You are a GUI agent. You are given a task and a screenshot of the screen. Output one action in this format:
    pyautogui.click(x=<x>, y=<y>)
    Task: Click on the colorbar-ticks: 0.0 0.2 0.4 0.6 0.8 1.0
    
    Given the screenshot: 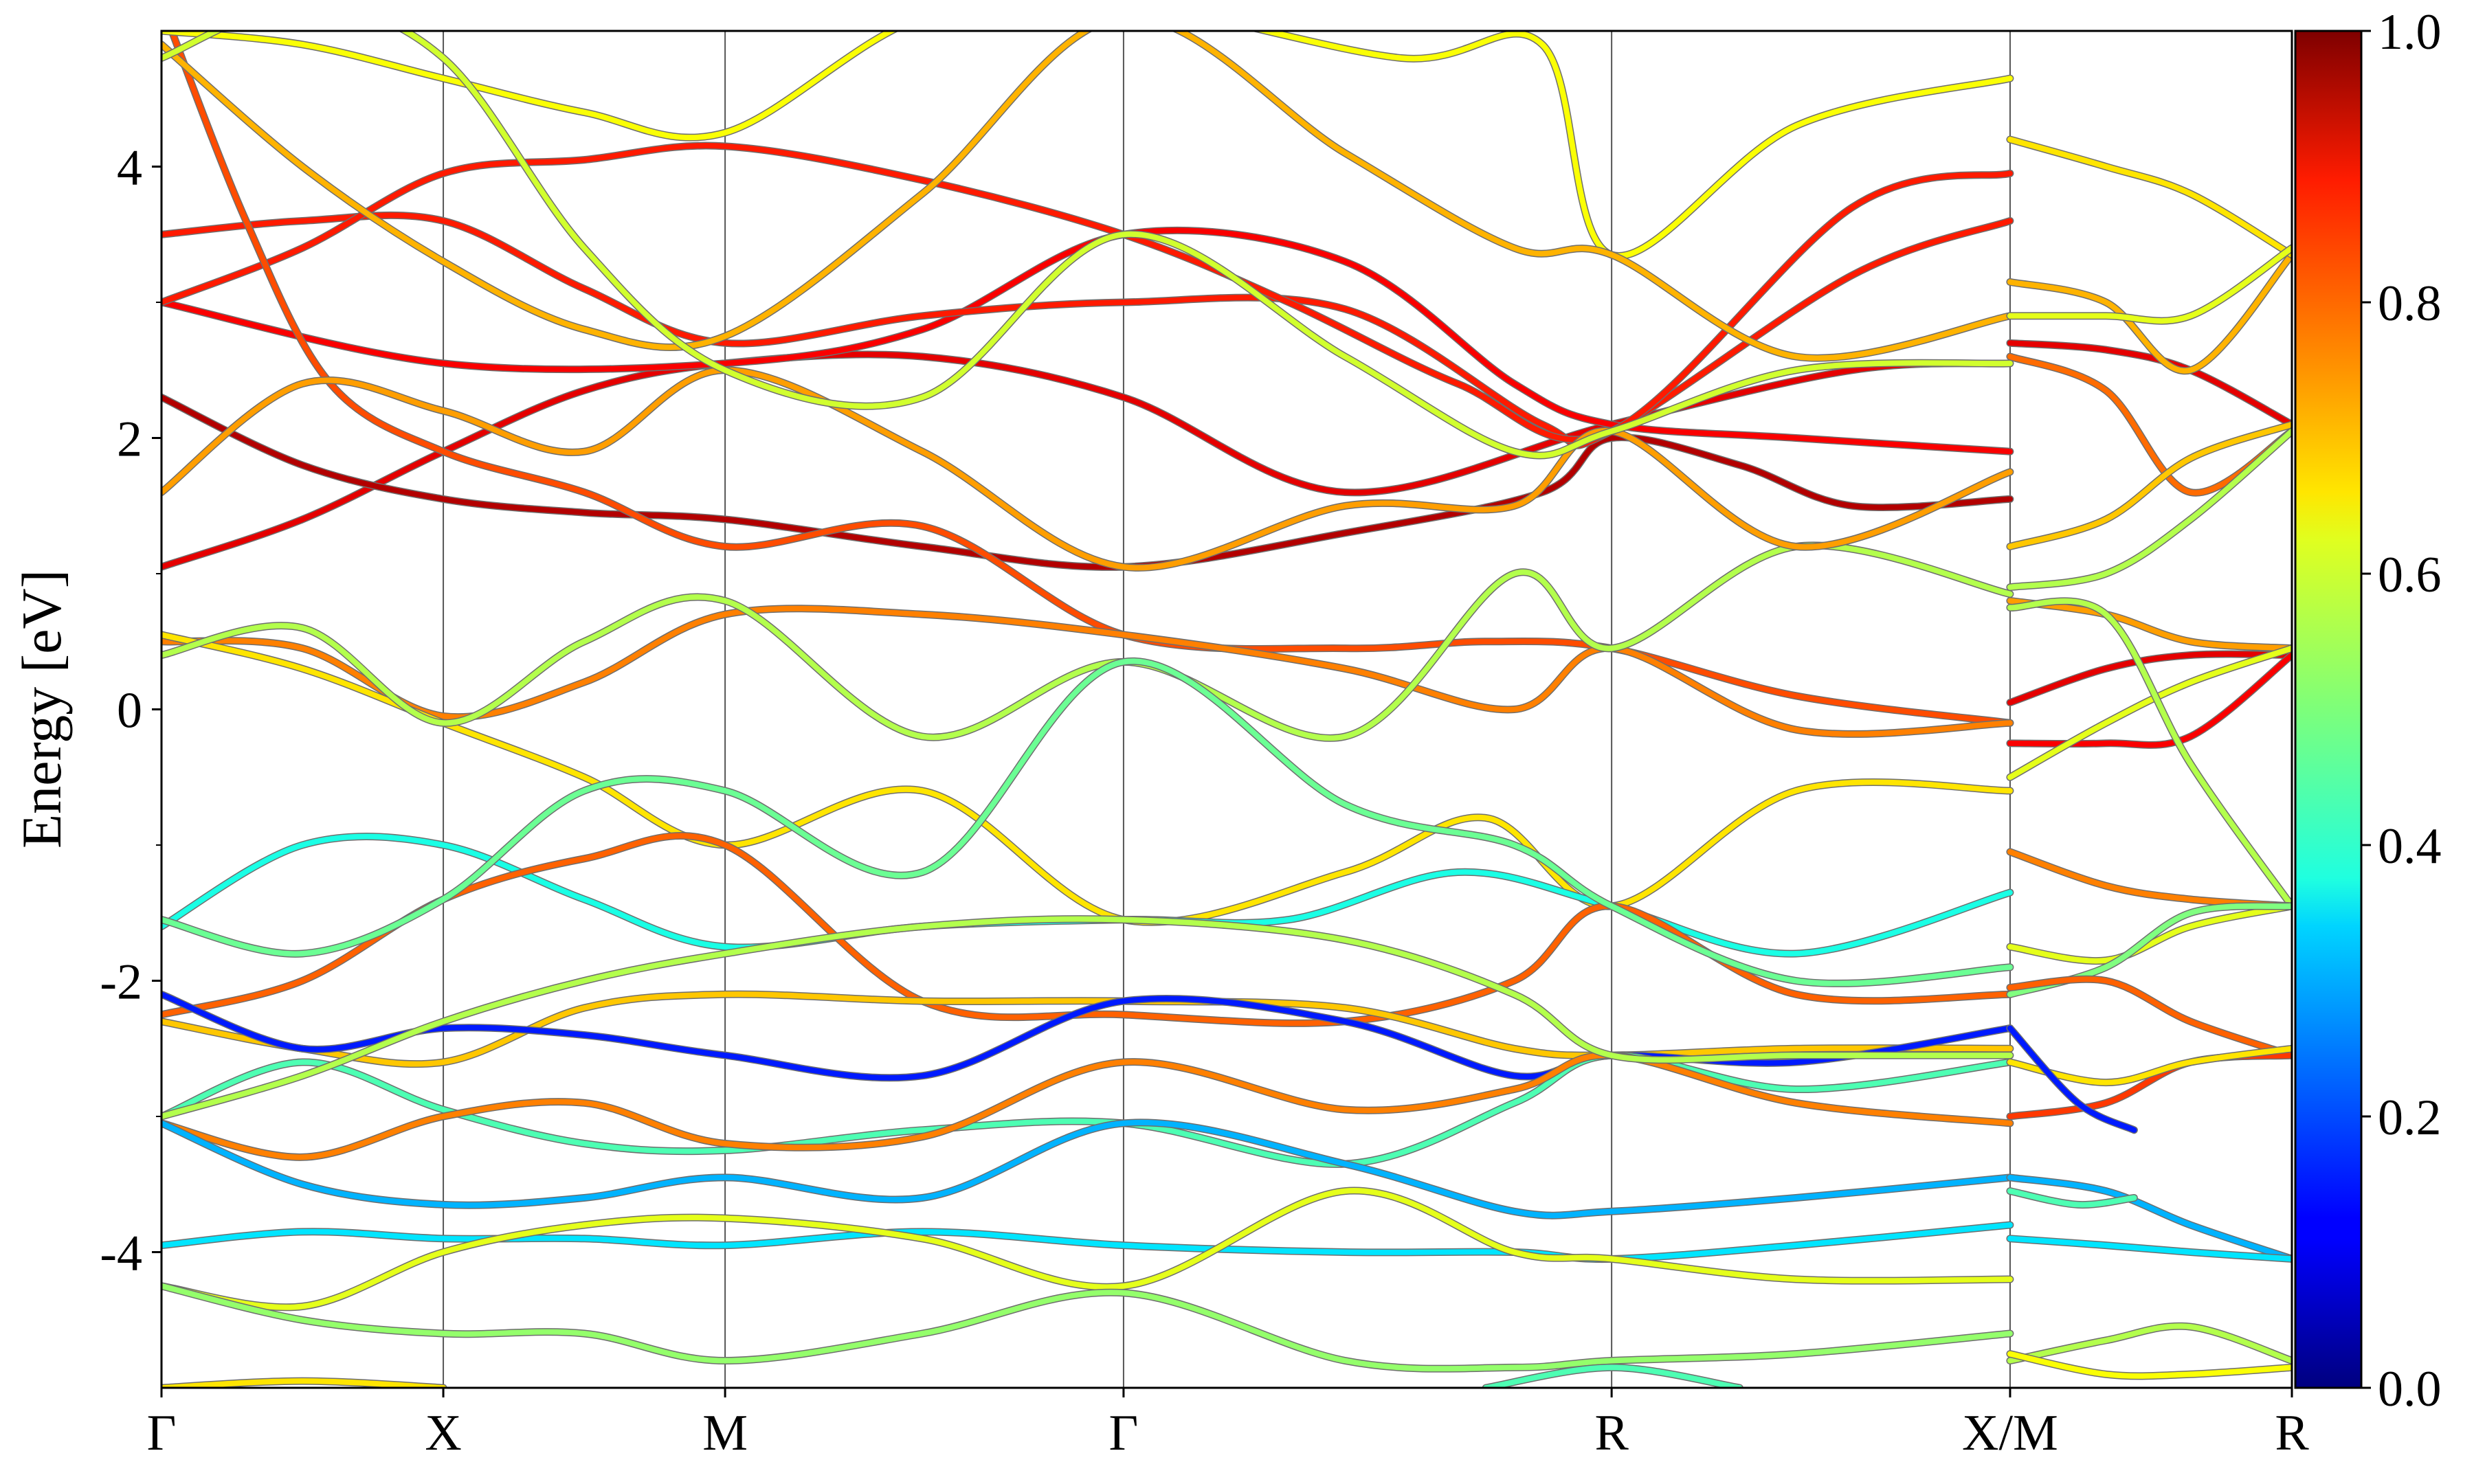 What is the action you would take?
    pyautogui.click(x=2401, y=710)
    